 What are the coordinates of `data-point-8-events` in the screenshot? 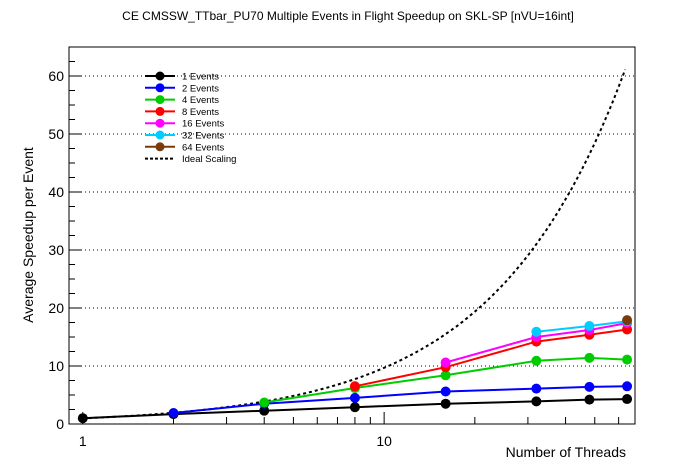 It's located at (354, 386).